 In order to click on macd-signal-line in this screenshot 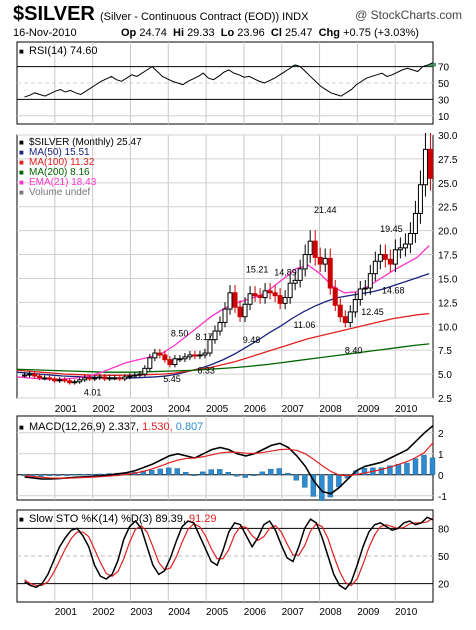, I will do `click(229, 460)`.